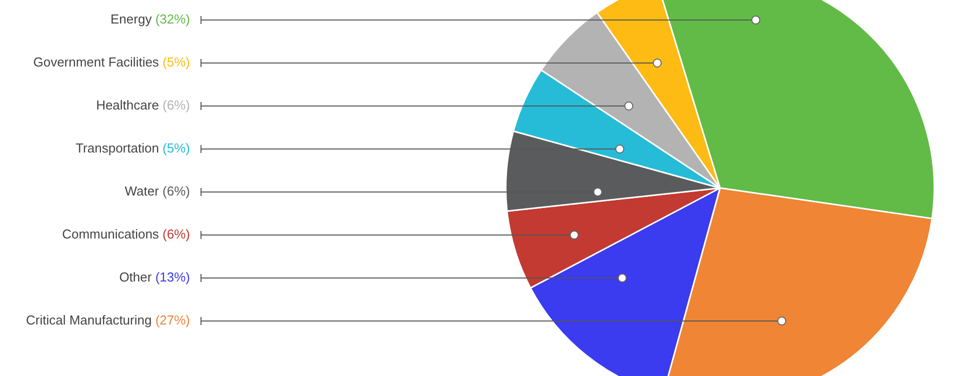  Describe the element at coordinates (111, 234) in the screenshot. I see `slice-label: Communications` at that location.